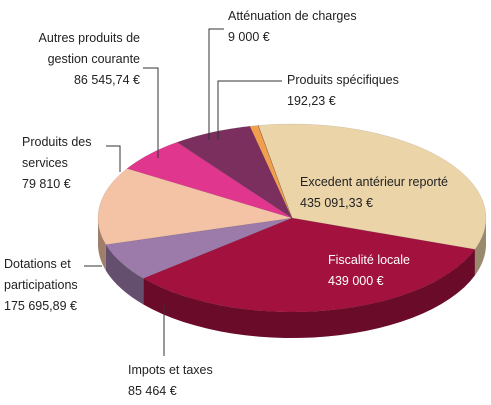 This screenshot has height=405, width=491. I want to click on value-label: 435 091,33 €, so click(336, 203).